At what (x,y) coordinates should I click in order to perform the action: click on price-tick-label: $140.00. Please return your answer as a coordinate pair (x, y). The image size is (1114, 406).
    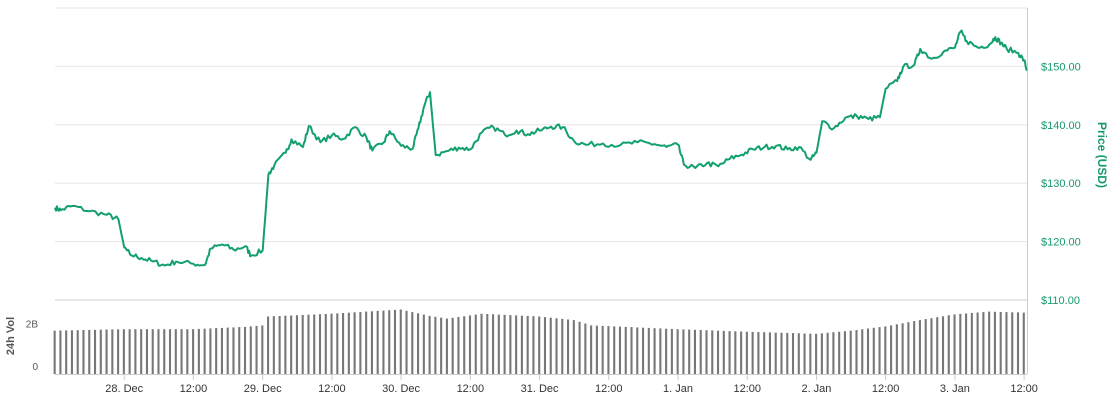
    Looking at the image, I should click on (1061, 126).